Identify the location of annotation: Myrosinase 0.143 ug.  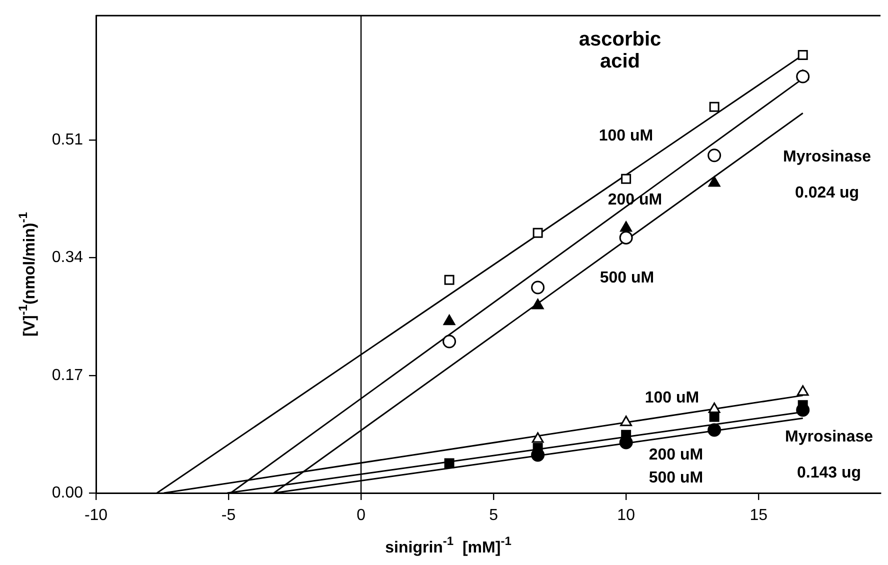
(829, 455).